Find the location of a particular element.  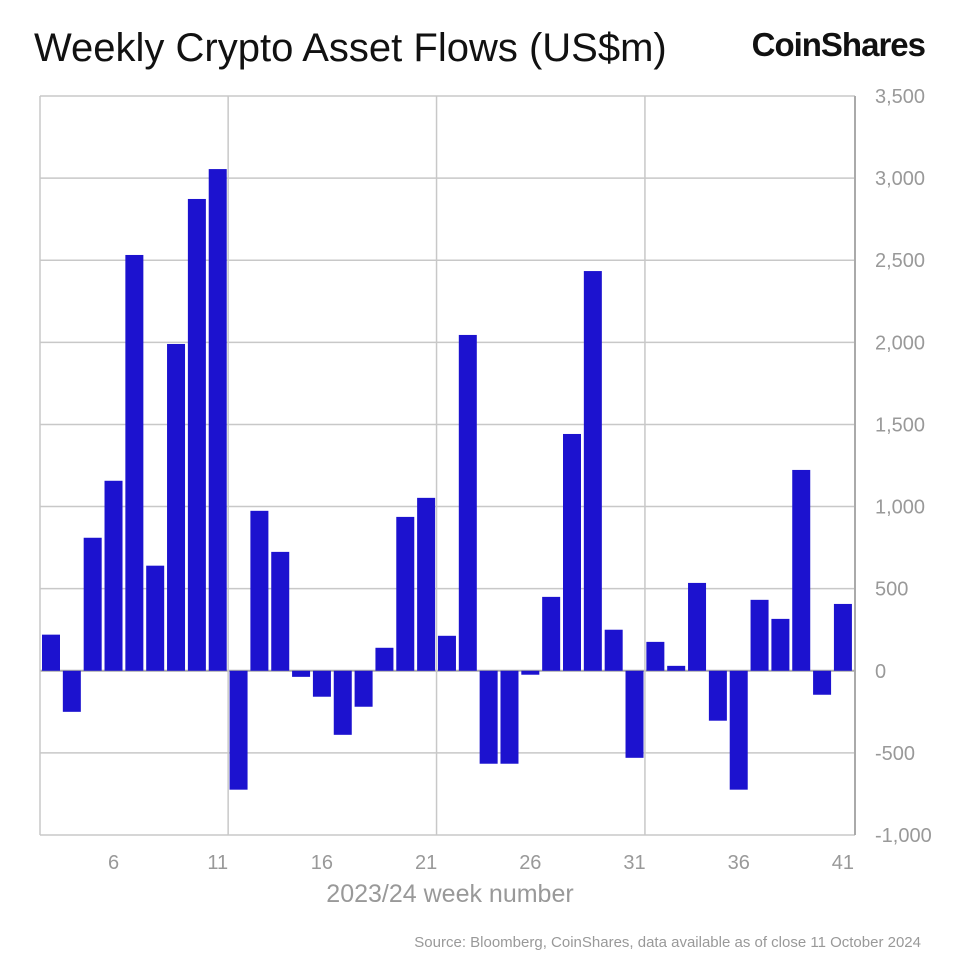

x-tick-label: 31 is located at coordinates (634, 863).